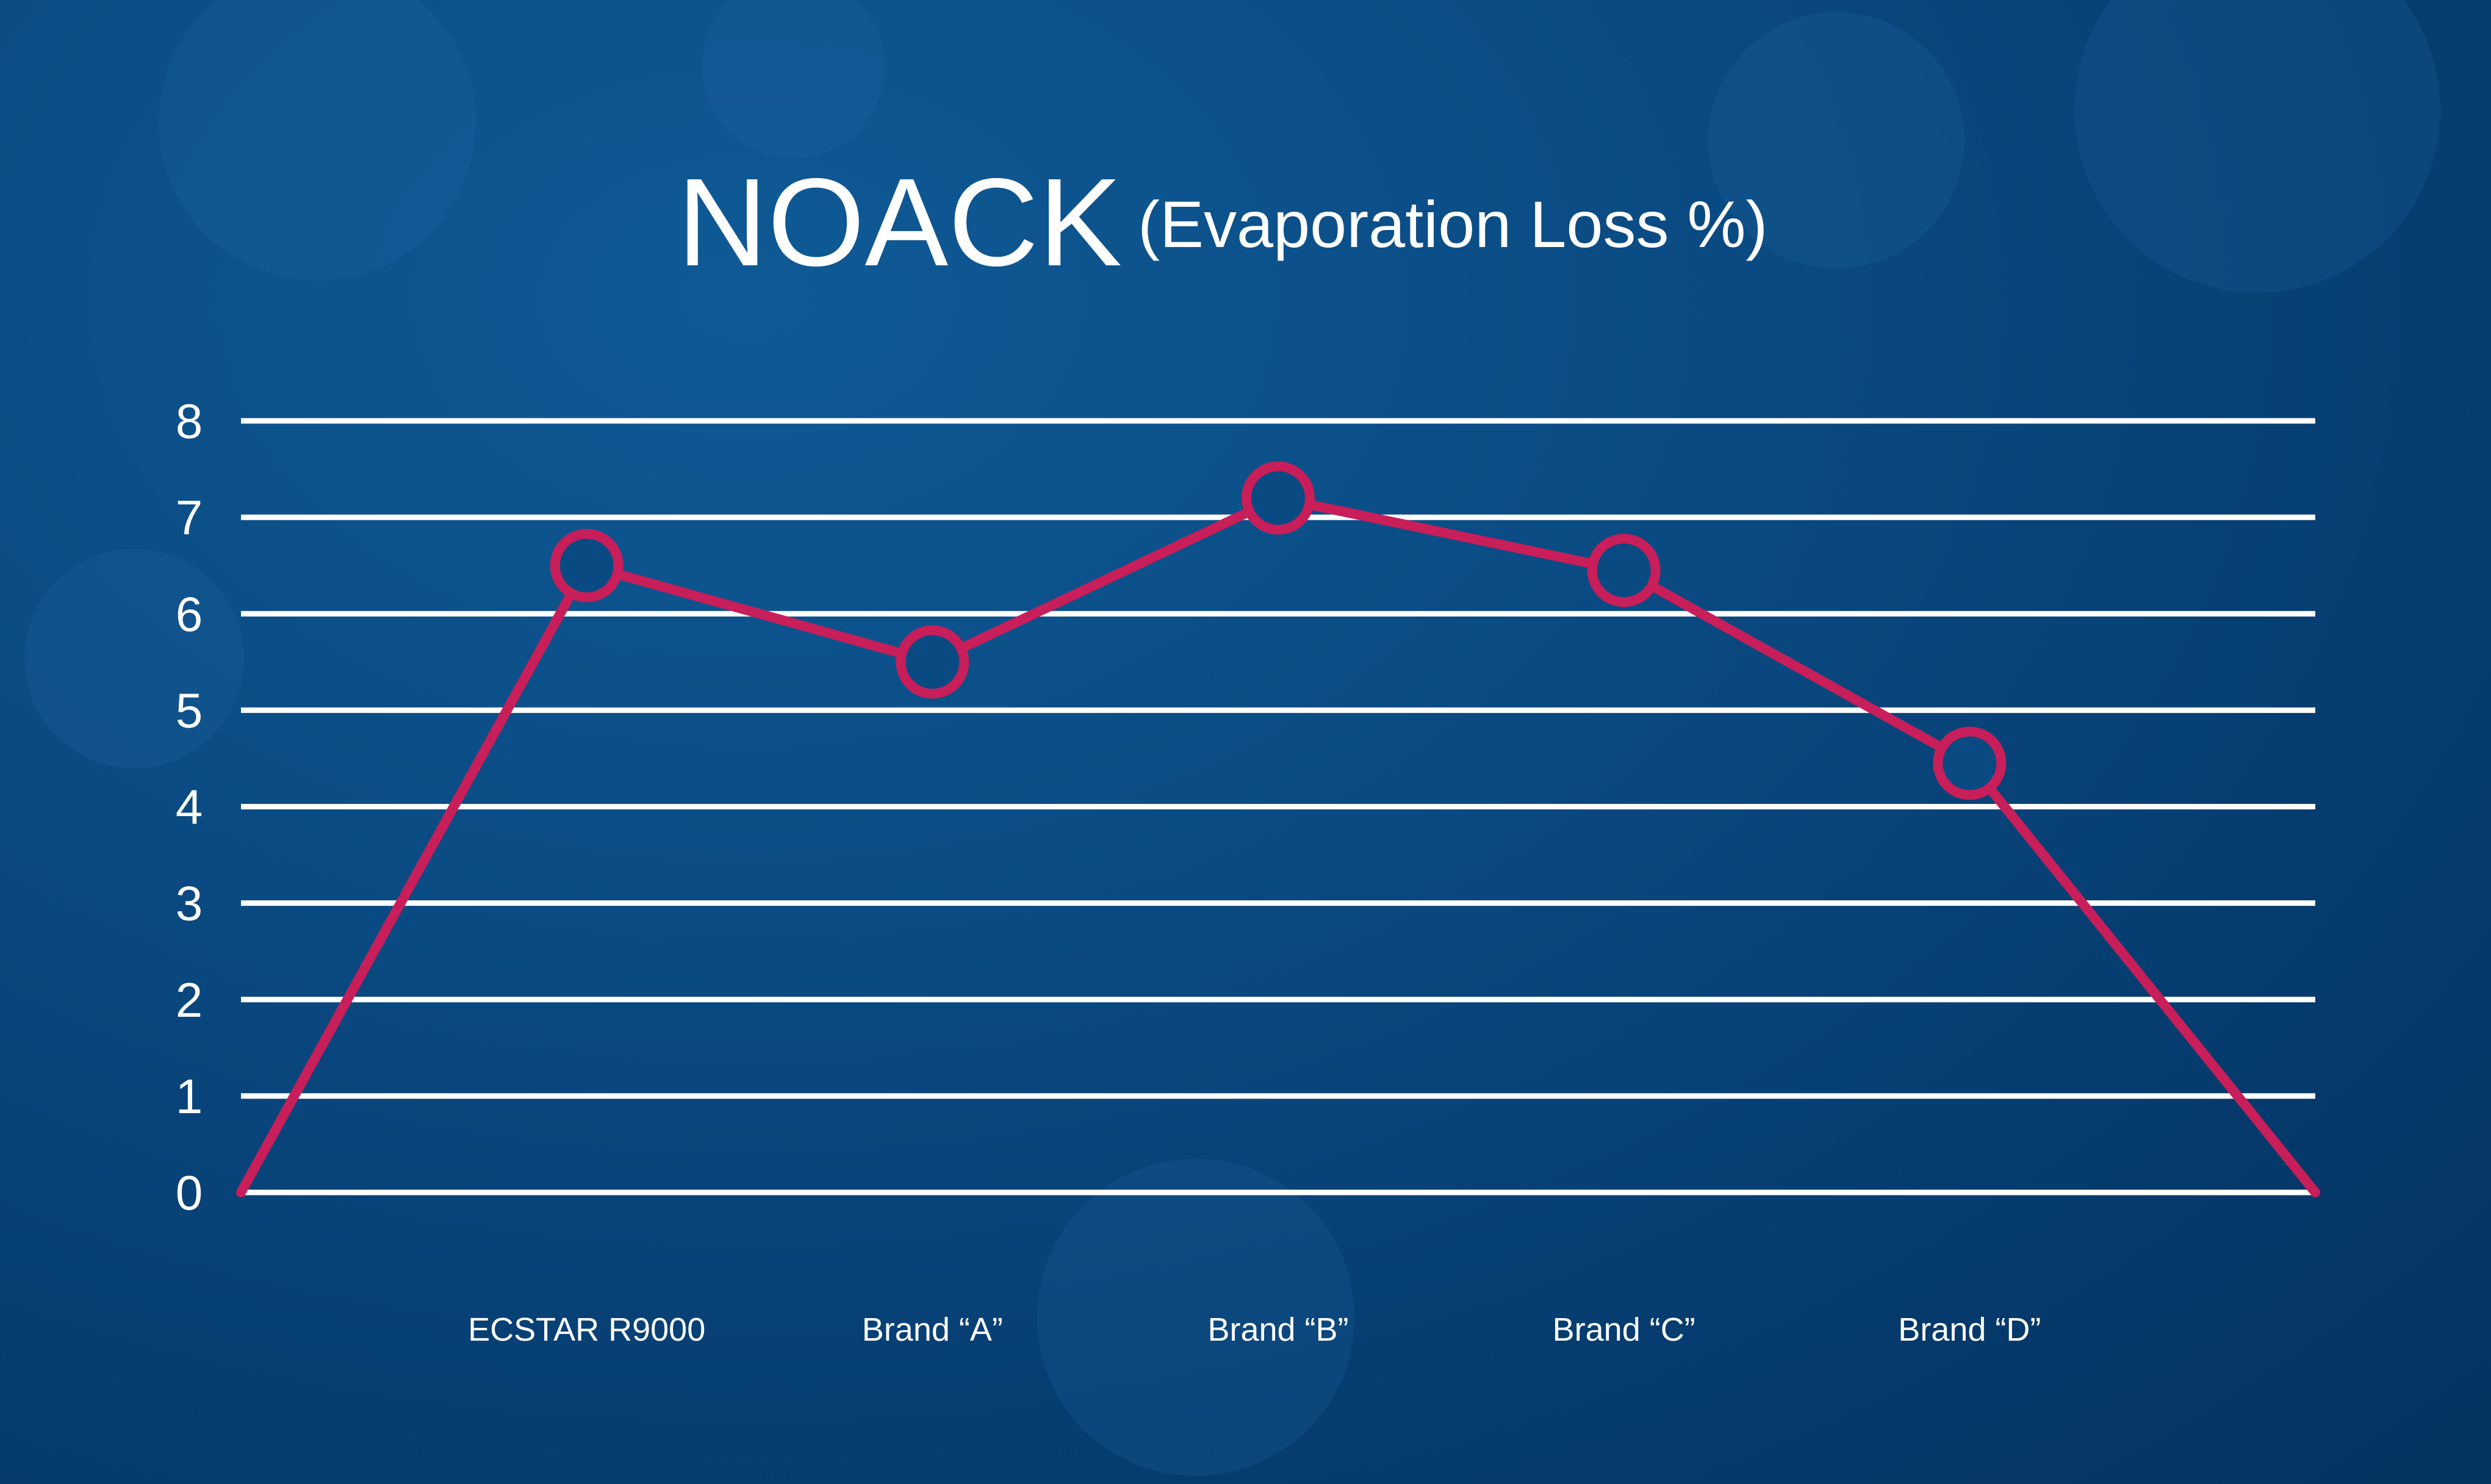 The width and height of the screenshot is (2491, 1484). What do you see at coordinates (190, 421) in the screenshot?
I see `y-tick-label: 8` at bounding box center [190, 421].